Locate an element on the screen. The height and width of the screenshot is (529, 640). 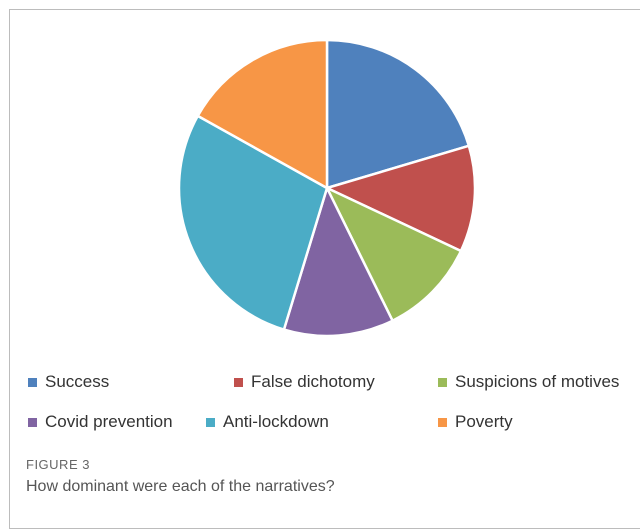
pie-slice-anti-lockdown is located at coordinates (253, 222).